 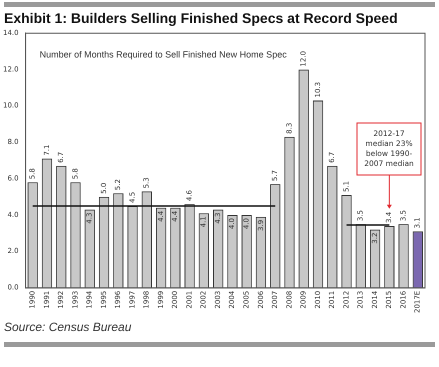 I want to click on chart-title: Exhibit 1: Builders Selling Finished Specs at Record Speed, so click(x=201, y=17).